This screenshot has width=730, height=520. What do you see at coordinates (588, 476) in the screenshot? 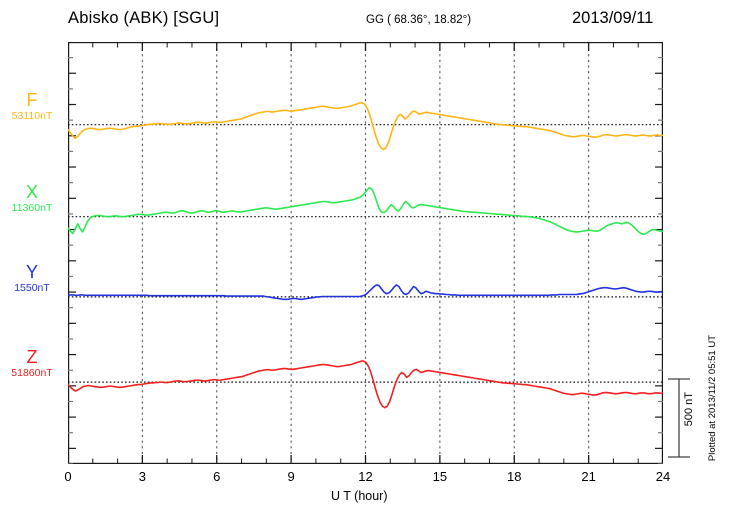
I see `x-tick-label-21: 21` at bounding box center [588, 476].